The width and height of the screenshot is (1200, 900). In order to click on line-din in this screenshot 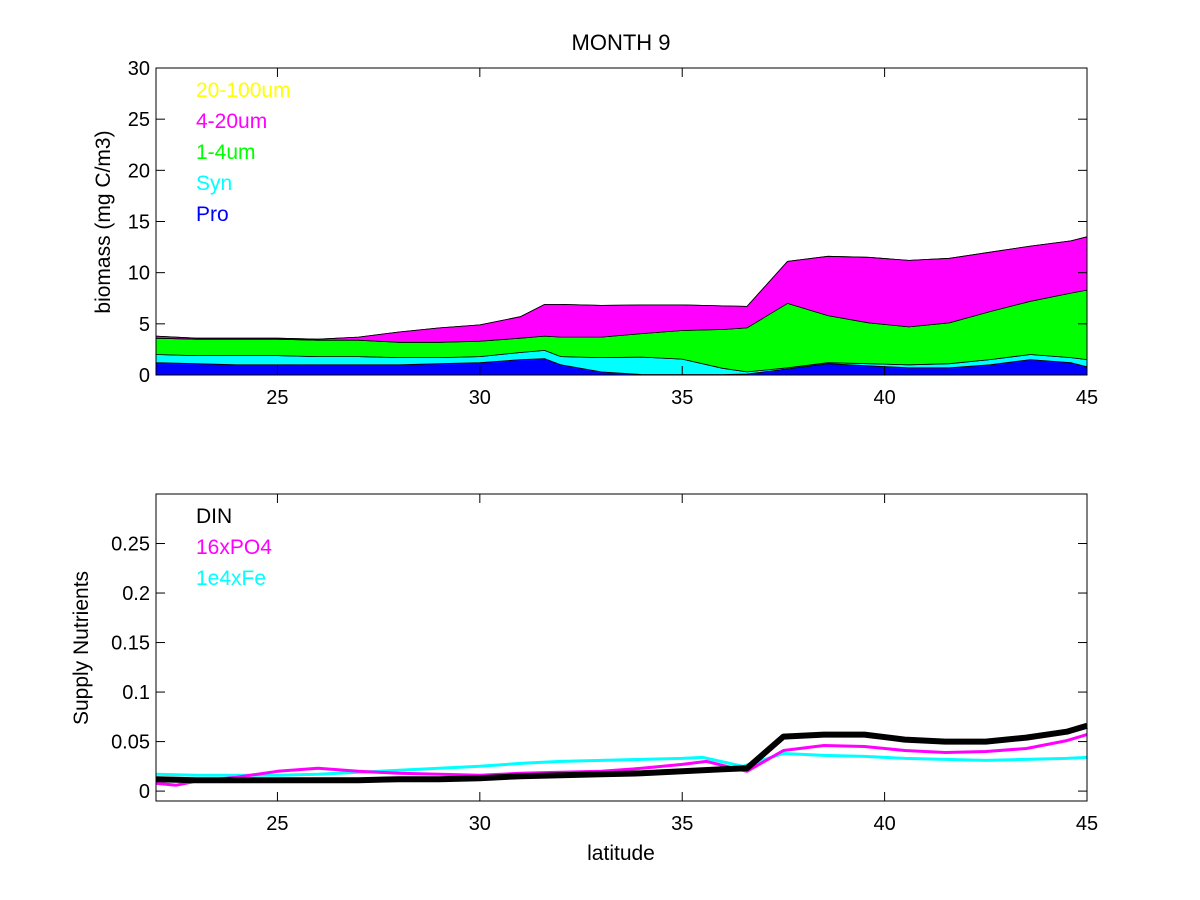, I will do `click(621, 753)`.